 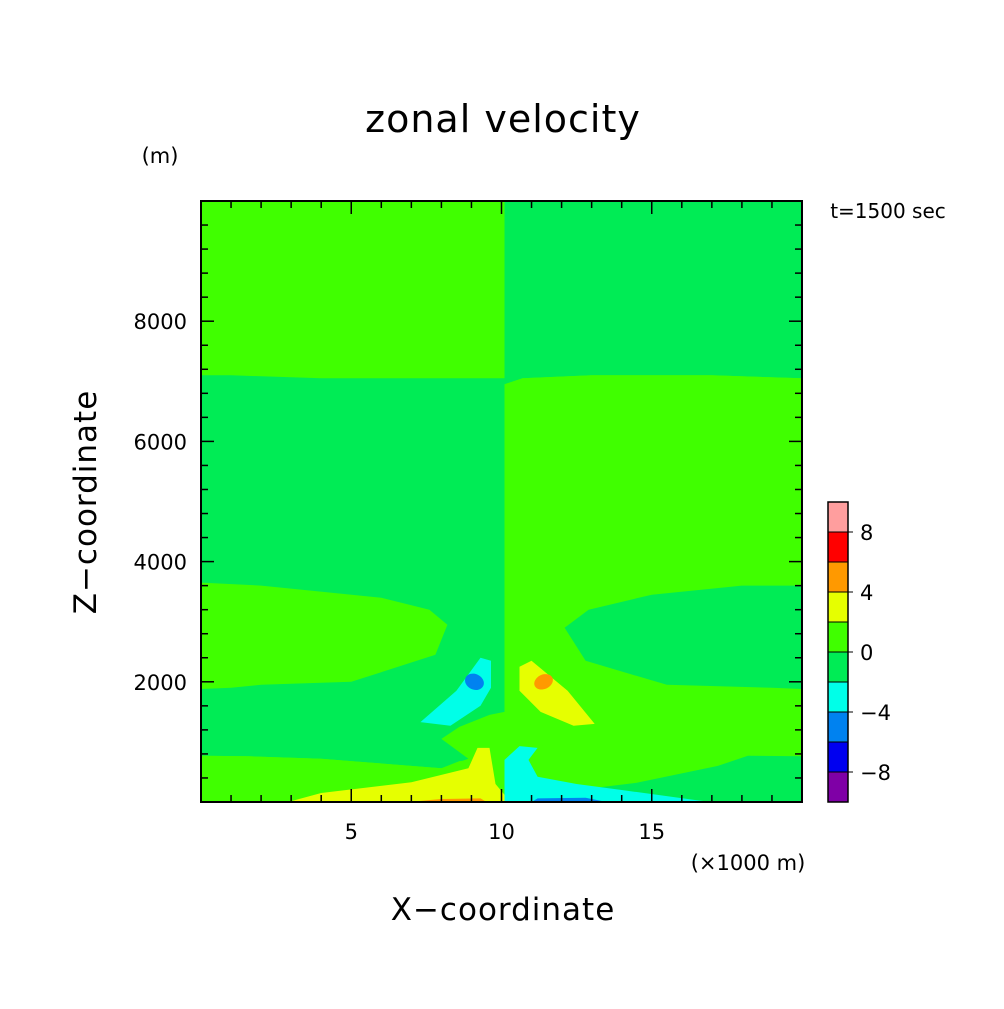 I want to click on y-unit-label: (m), so click(x=160, y=156).